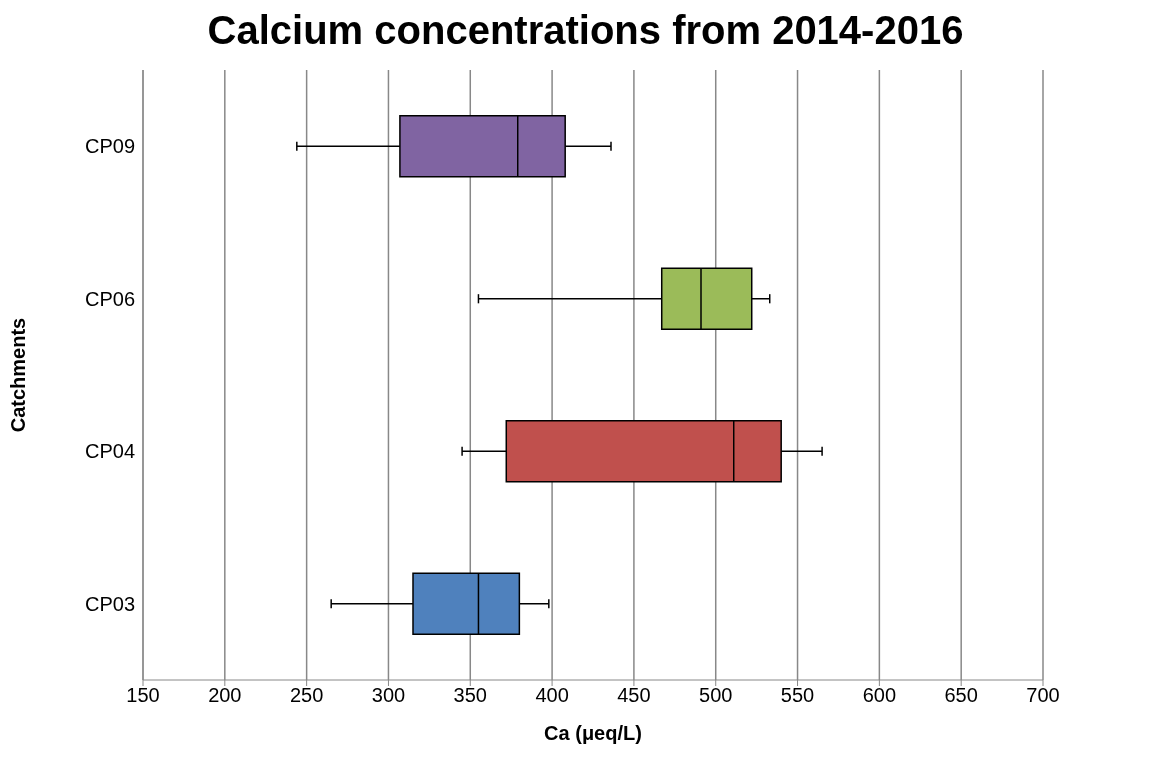  I want to click on x-tick-label: 450, so click(634, 695).